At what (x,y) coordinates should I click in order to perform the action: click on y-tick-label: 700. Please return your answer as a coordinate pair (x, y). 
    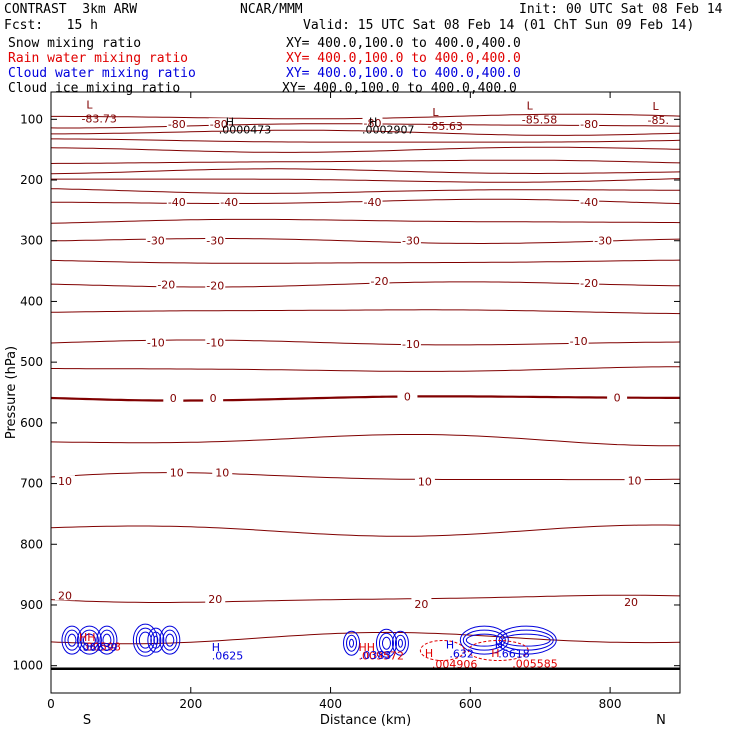
    Looking at the image, I should click on (31, 484).